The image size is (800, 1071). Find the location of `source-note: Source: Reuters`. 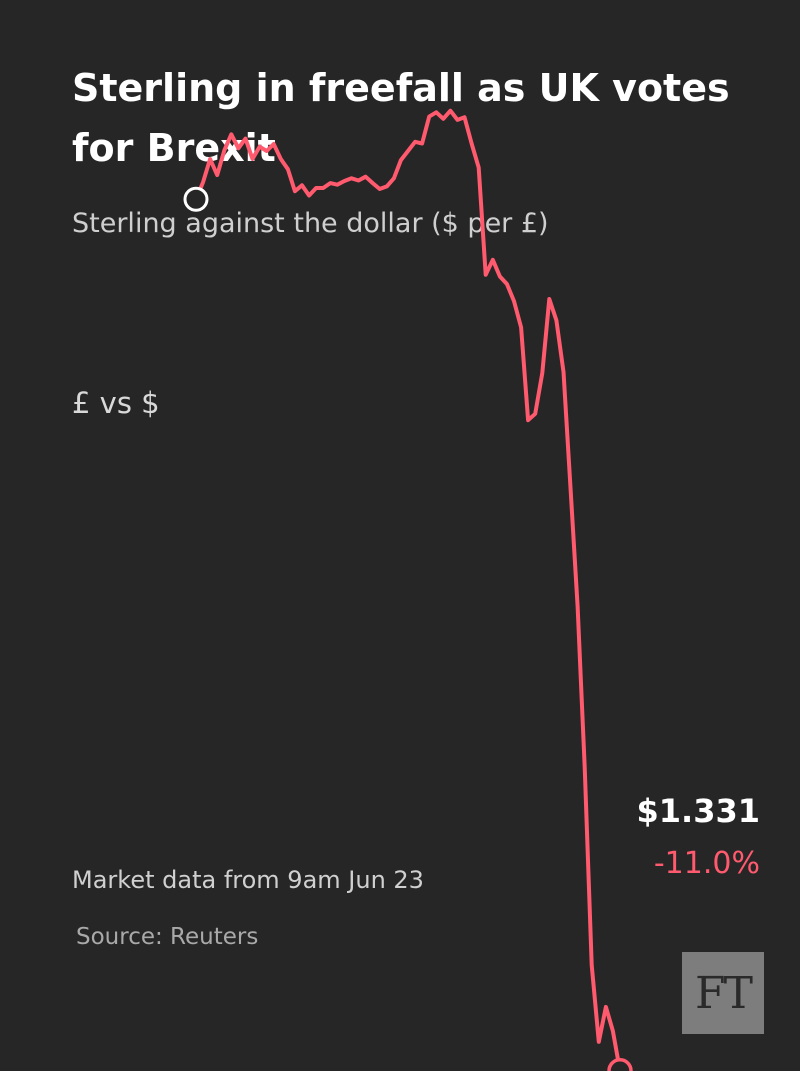

source-note: Source: Reuters is located at coordinates (167, 937).